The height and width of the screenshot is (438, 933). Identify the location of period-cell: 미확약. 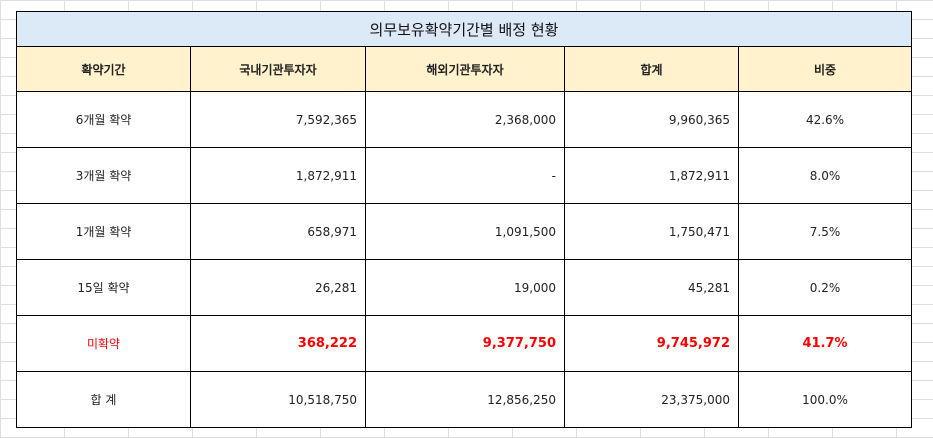
(103, 343).